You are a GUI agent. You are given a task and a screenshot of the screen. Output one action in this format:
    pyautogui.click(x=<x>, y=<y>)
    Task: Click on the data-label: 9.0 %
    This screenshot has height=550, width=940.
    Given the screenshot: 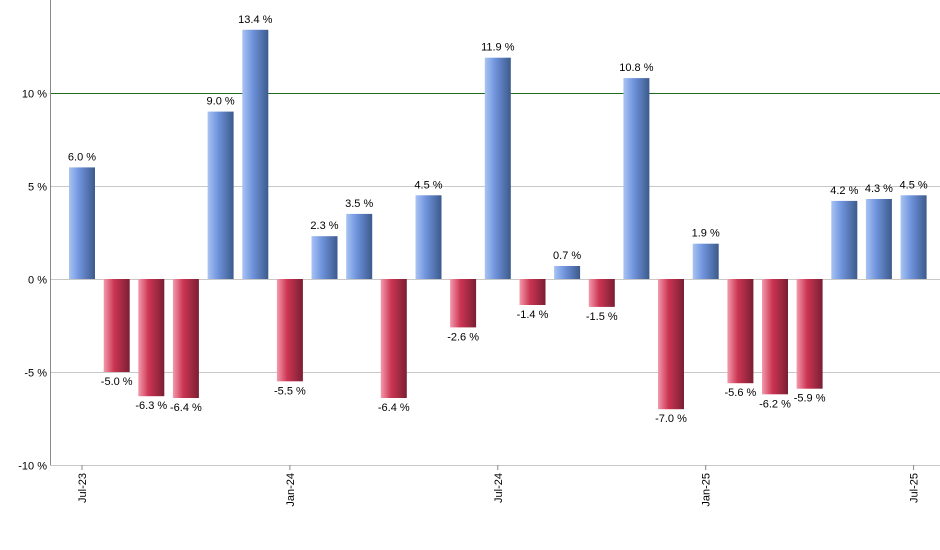 What is the action you would take?
    pyautogui.click(x=221, y=102)
    